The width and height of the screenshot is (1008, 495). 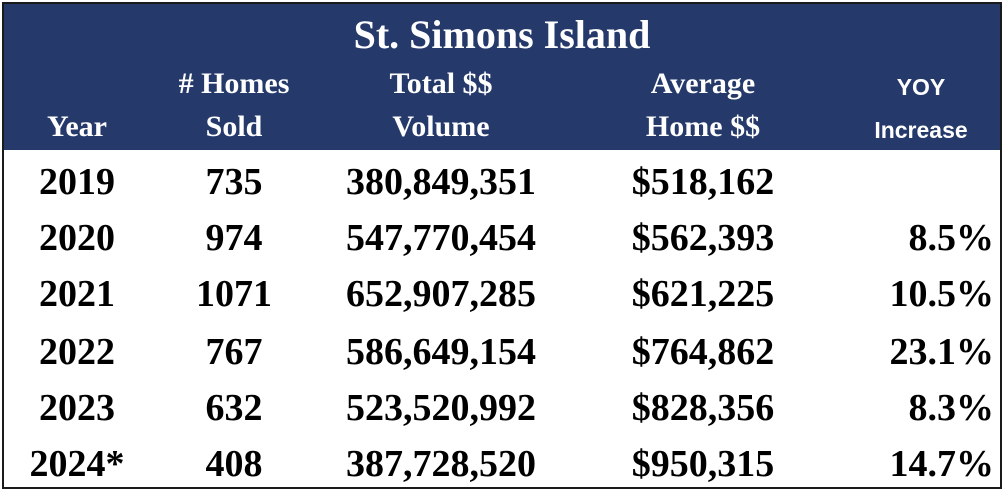 I want to click on cell-total-volume: 586,649,154, so click(x=441, y=352).